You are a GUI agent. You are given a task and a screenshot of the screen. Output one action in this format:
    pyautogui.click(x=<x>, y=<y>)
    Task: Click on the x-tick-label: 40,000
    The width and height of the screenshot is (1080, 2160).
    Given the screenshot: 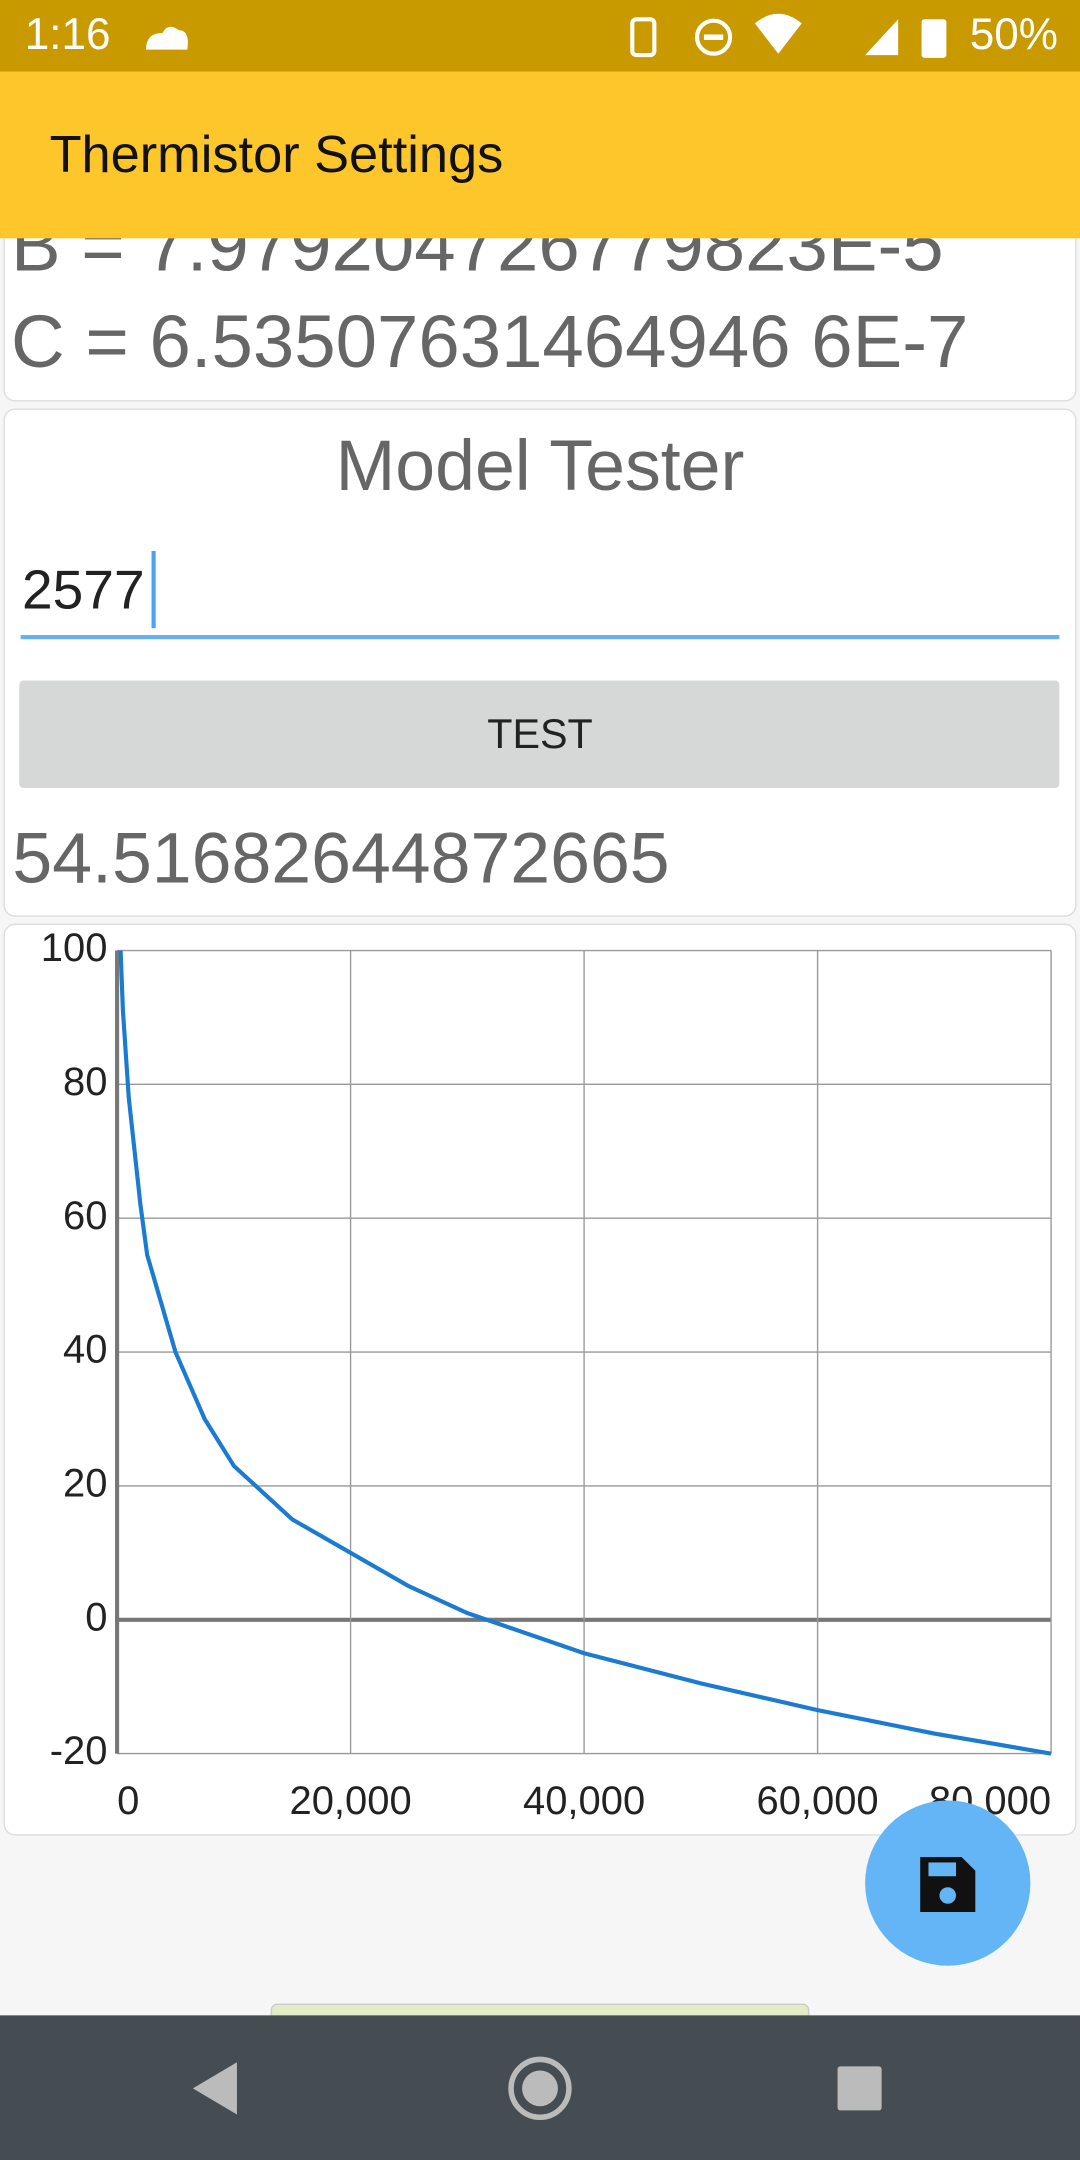 What is the action you would take?
    pyautogui.click(x=584, y=1801)
    